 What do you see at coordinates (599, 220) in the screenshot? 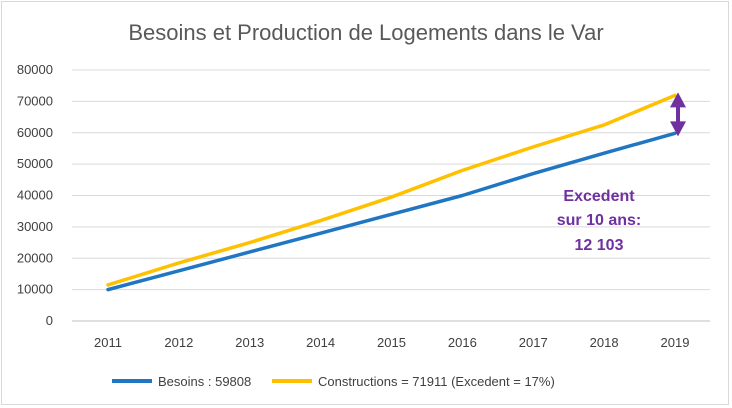
I see `annotation-line-2: sur 10 ans:` at bounding box center [599, 220].